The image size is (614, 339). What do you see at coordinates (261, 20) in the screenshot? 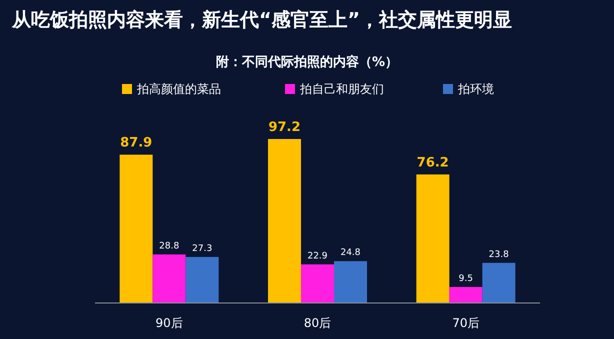
I see `chart-title: 从吃饭拍照内容来看，新生代“感官至上”，社交属性更明显` at bounding box center [261, 20].